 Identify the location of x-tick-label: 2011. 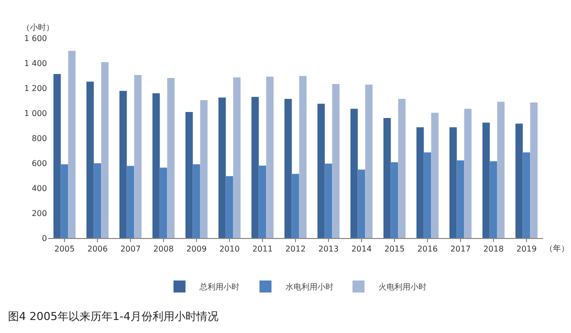
(262, 249).